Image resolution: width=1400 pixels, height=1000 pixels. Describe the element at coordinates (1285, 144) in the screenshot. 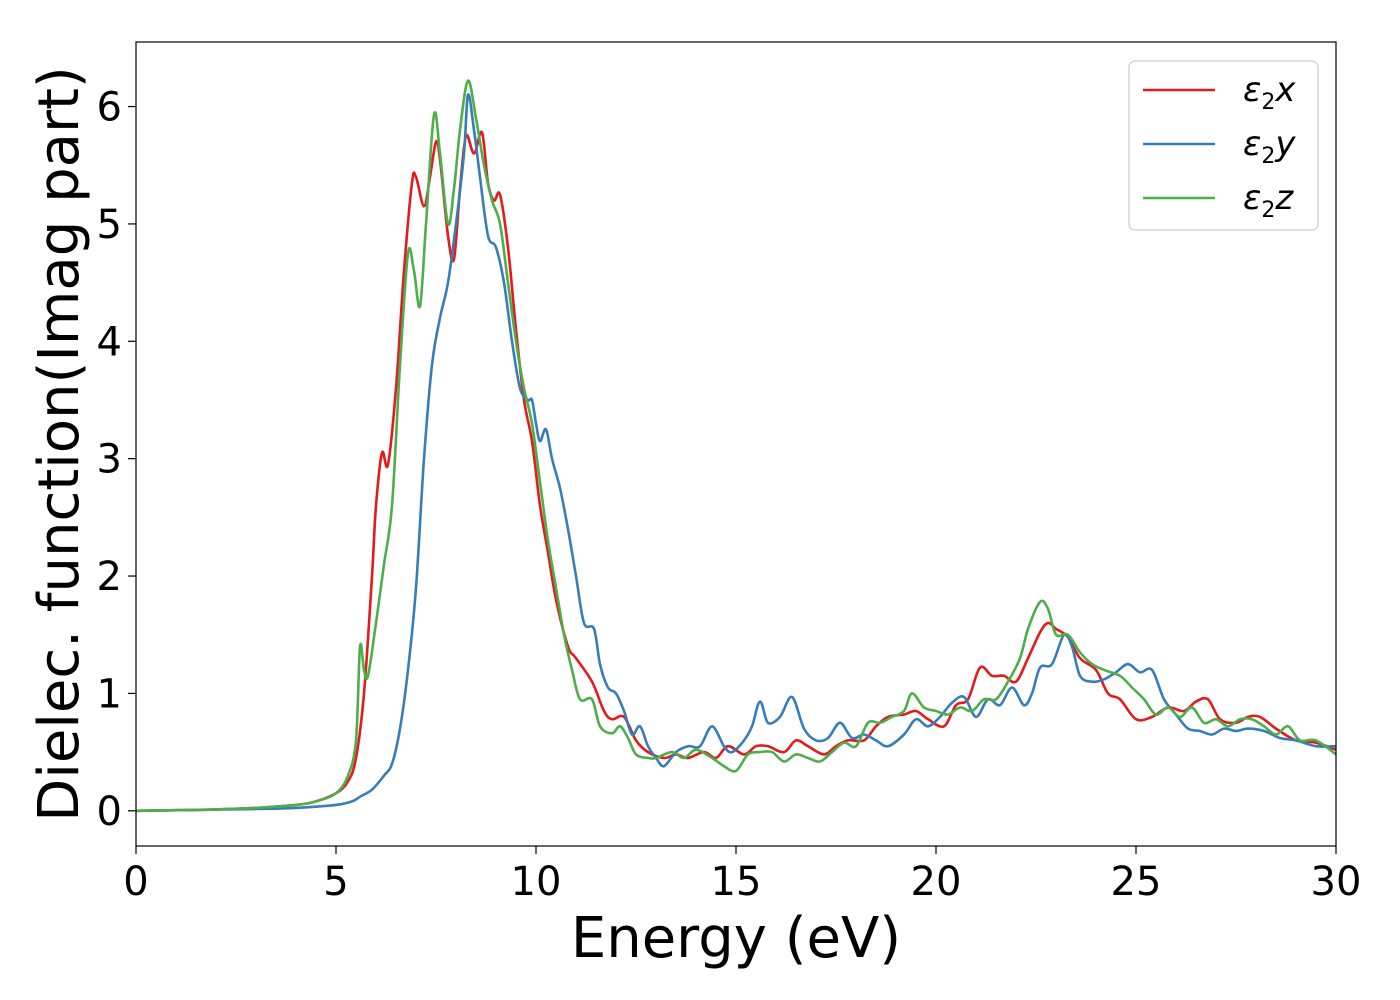

I see `legend-axis: y` at that location.